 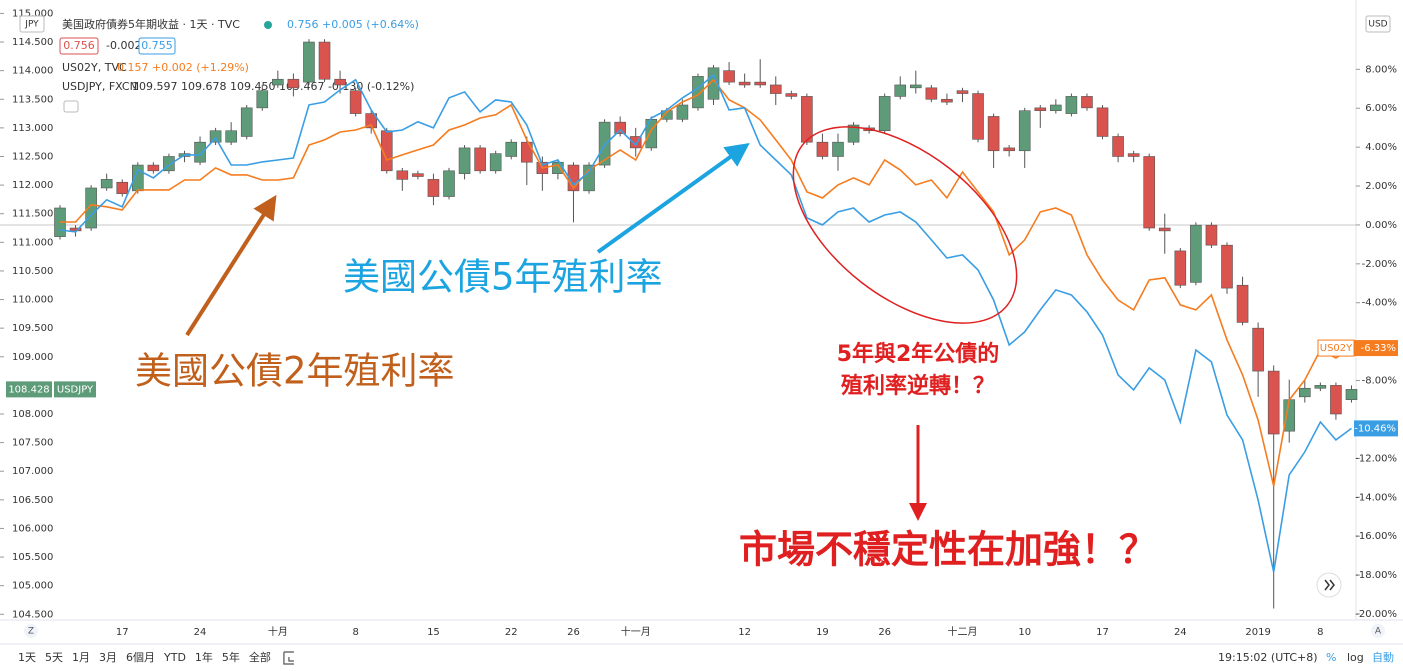 What do you see at coordinates (123, 45) in the screenshot?
I see `change: -0.002` at bounding box center [123, 45].